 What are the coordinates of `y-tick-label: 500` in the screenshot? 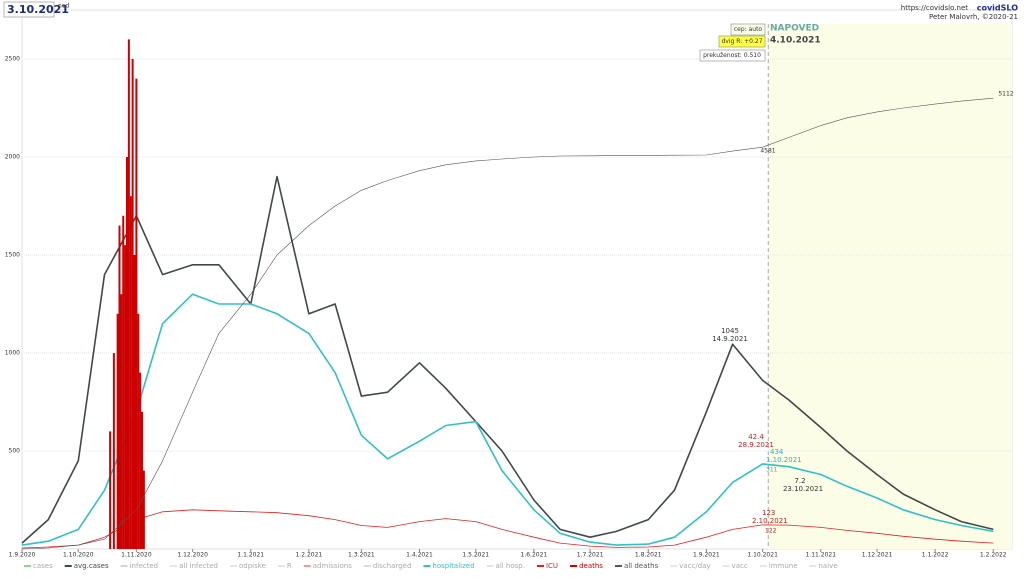 It's located at (15, 451).